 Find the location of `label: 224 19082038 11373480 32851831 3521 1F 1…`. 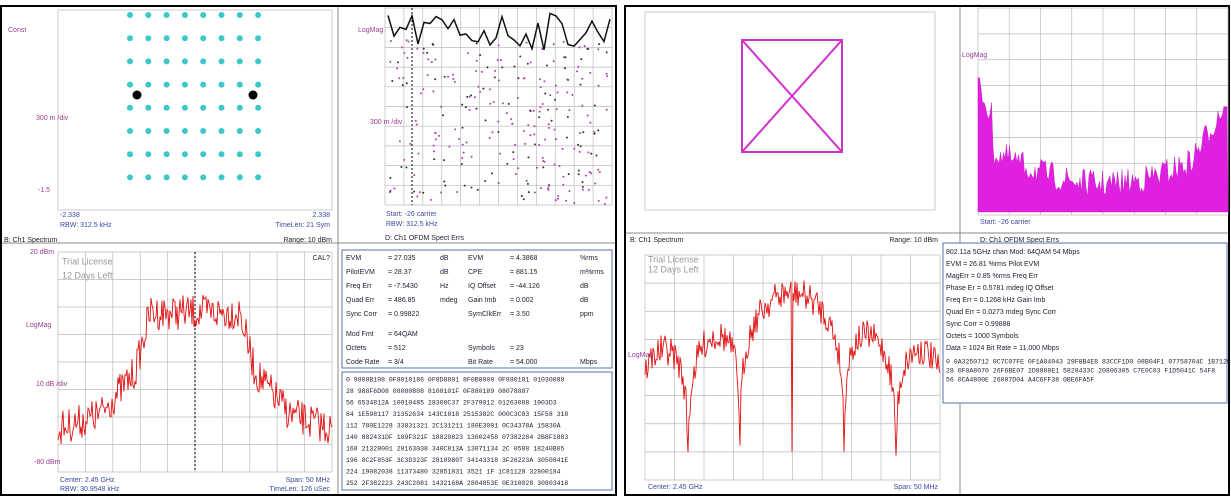

label: 224 19082038 11373480 32851831 3521 1F 1… is located at coordinates (453, 472).